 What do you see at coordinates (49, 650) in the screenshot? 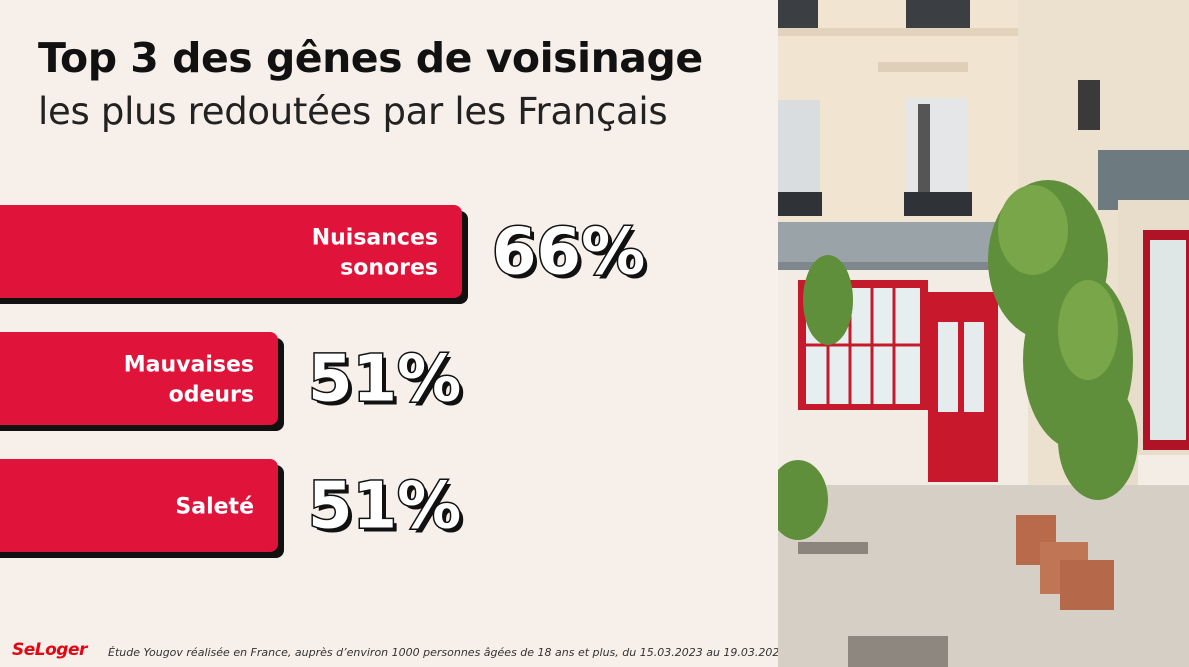
I see `seloger-logo: SeLoger` at bounding box center [49, 650].